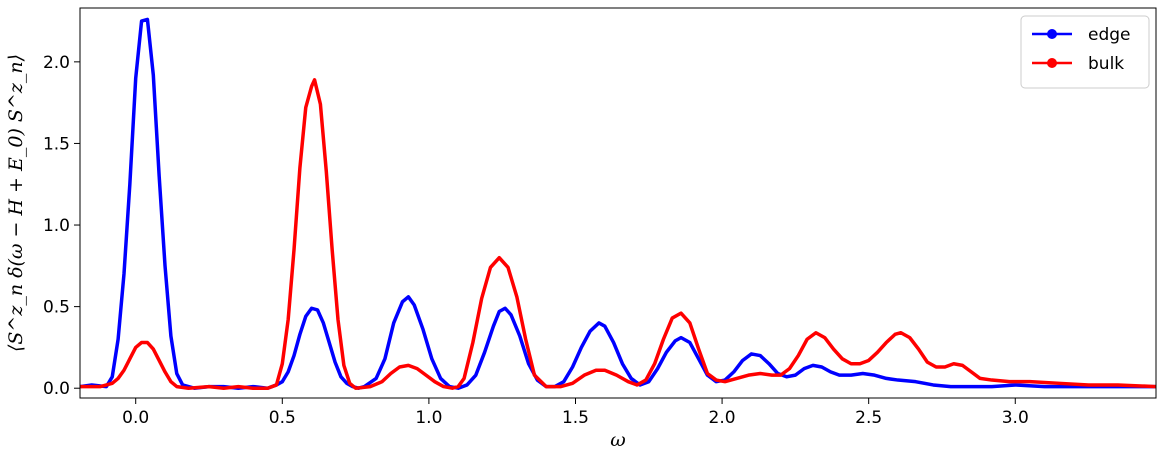  I want to click on x-tick-label: 0.0, so click(135, 418).